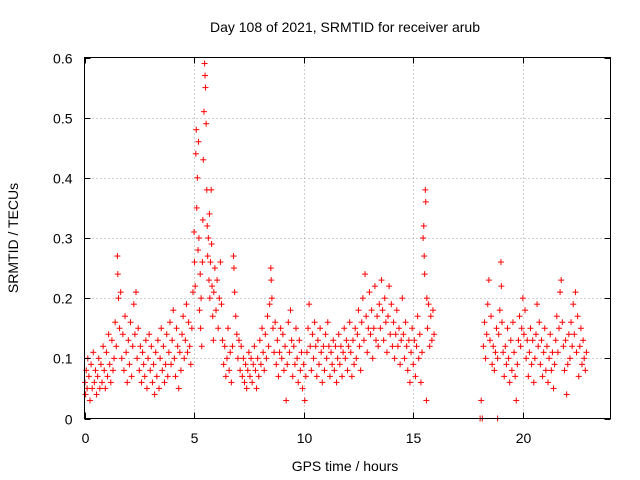  What do you see at coordinates (305, 438) in the screenshot?
I see `x-tick-label: 10` at bounding box center [305, 438].